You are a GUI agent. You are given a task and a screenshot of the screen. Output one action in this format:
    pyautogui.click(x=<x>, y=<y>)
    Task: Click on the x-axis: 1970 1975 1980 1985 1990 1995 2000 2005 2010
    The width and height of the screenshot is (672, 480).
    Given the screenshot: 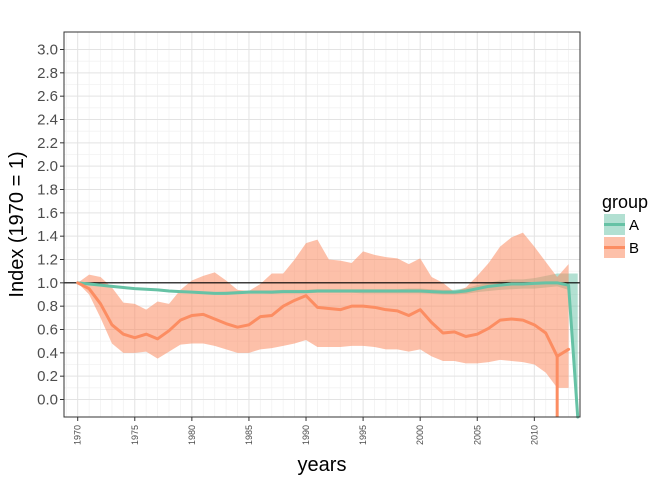 What is the action you would take?
    pyautogui.click(x=306, y=431)
    